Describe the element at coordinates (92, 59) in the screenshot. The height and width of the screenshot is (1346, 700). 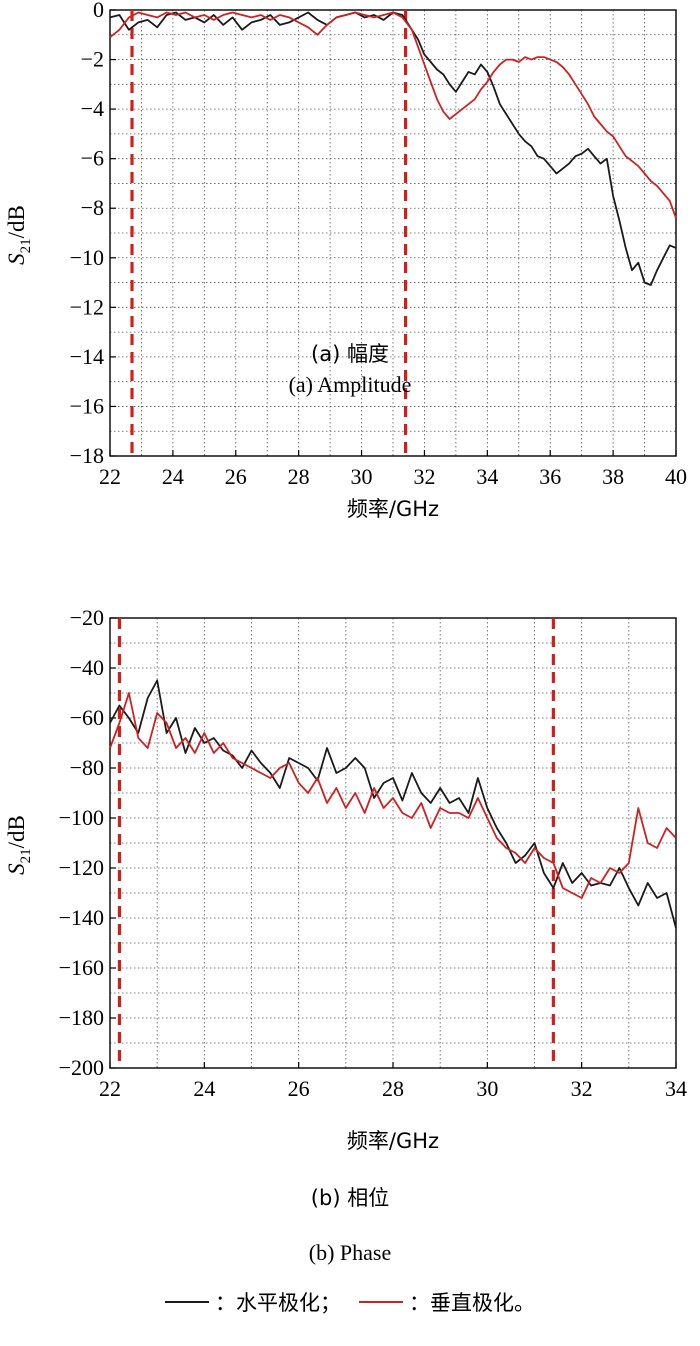
I see `y-tick-label: −2` at that location.